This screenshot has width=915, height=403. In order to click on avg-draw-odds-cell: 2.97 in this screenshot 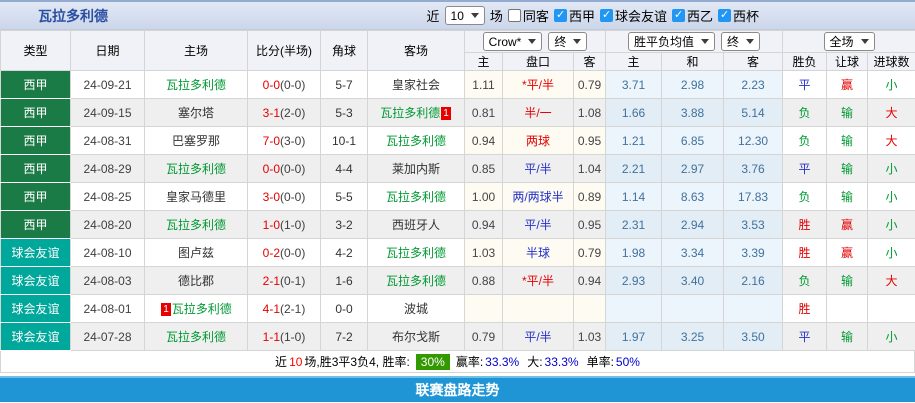, I will do `click(693, 168)`.